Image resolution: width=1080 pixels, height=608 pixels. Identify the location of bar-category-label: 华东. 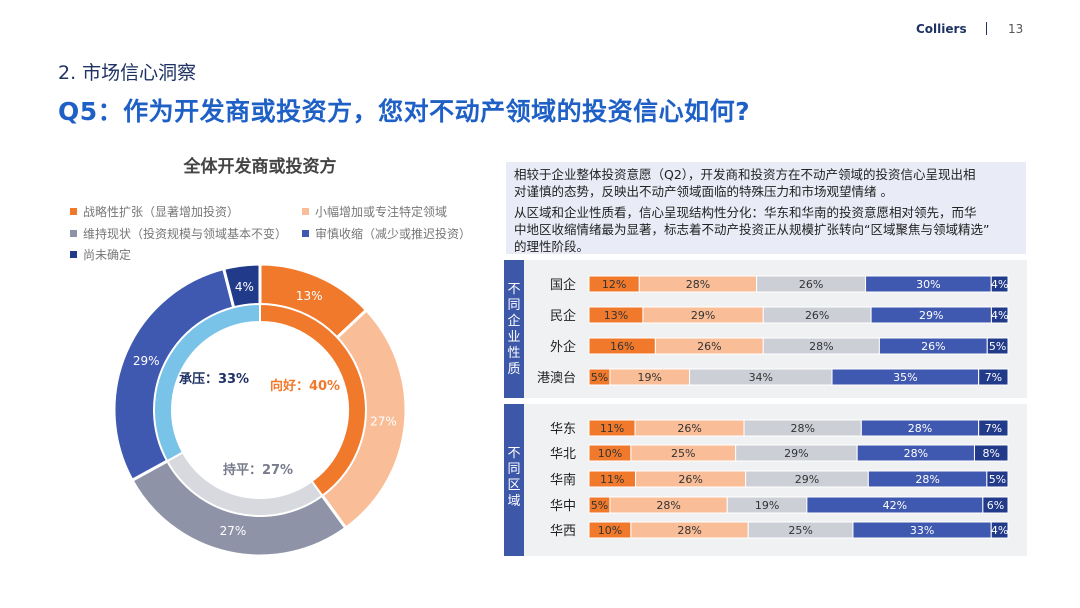
(563, 429).